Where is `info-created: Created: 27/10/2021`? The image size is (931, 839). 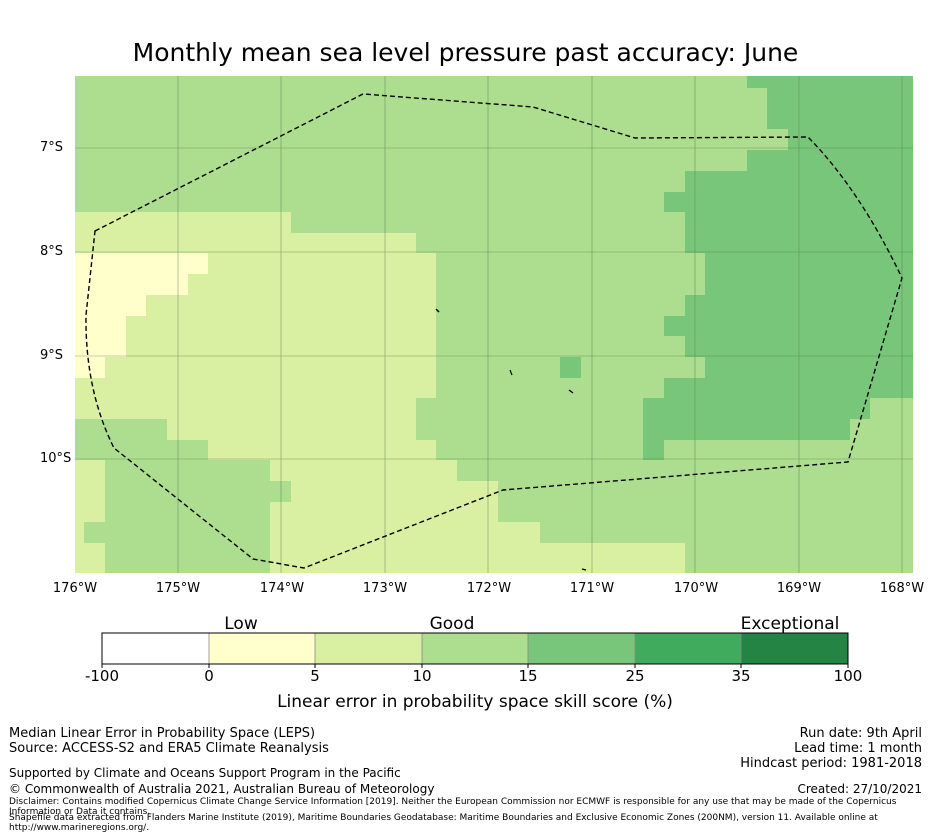 info-created: Created: 27/10/2021 is located at coordinates (859, 789).